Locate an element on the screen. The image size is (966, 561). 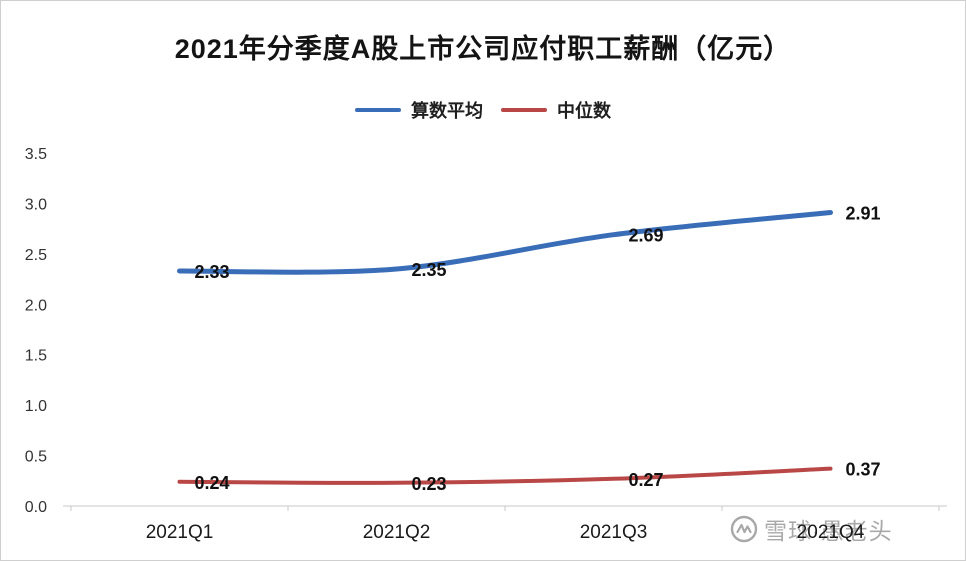
legend-line-swatch-blue is located at coordinates (378, 110).